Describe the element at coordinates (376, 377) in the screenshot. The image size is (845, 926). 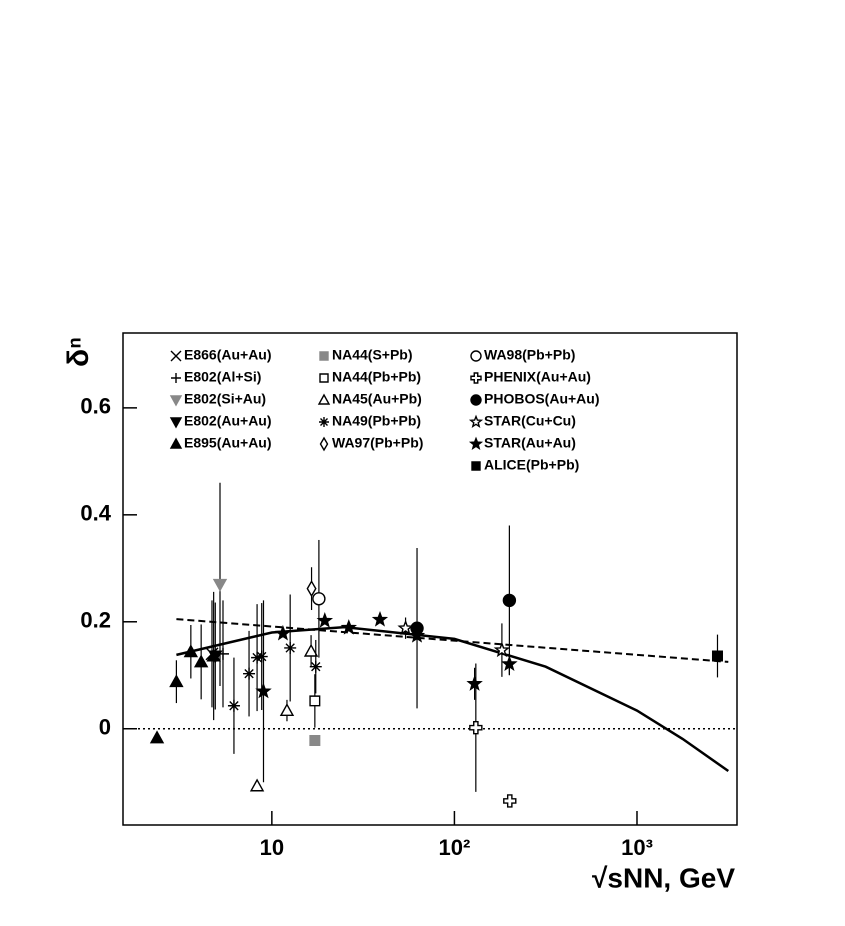
I see `legend-label: NA44(Pb+Pb)` at that location.